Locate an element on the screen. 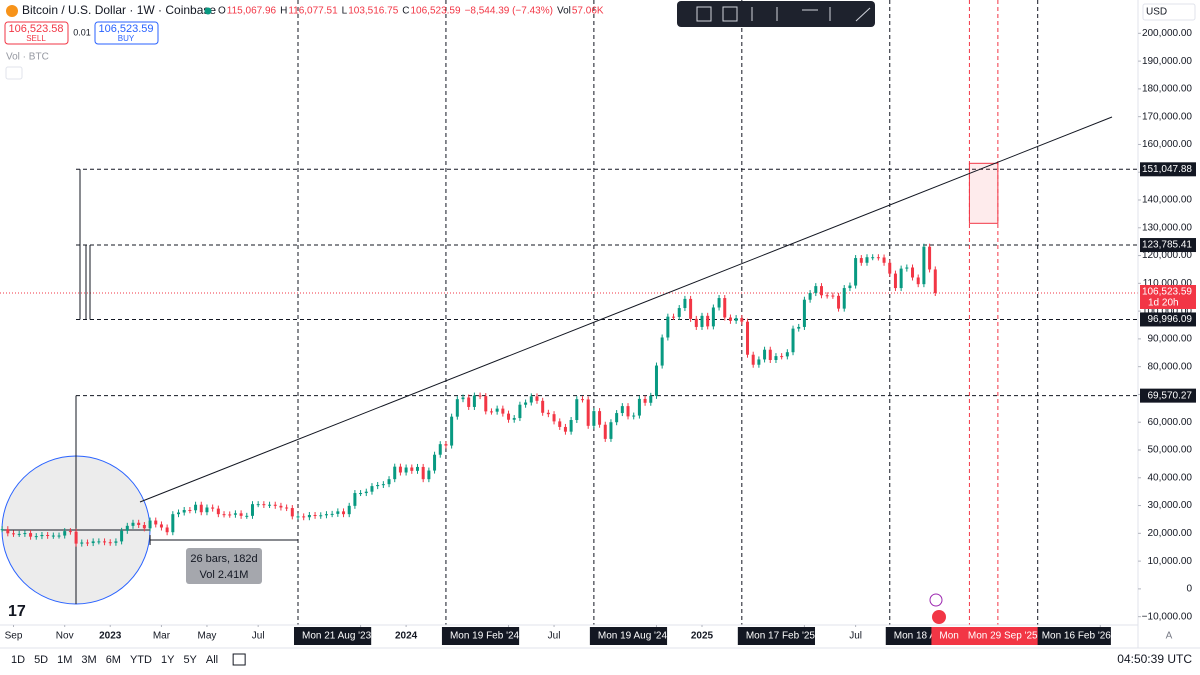  y-tick-label: −10,000.00 is located at coordinates (1167, 616).